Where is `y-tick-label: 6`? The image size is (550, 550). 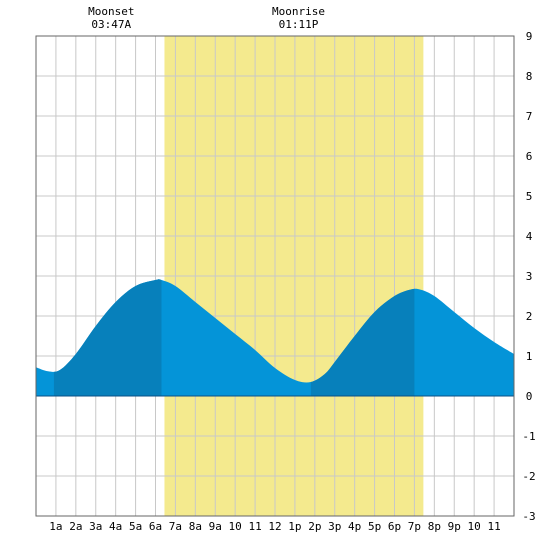 y-tick-label: 6 is located at coordinates (529, 156).